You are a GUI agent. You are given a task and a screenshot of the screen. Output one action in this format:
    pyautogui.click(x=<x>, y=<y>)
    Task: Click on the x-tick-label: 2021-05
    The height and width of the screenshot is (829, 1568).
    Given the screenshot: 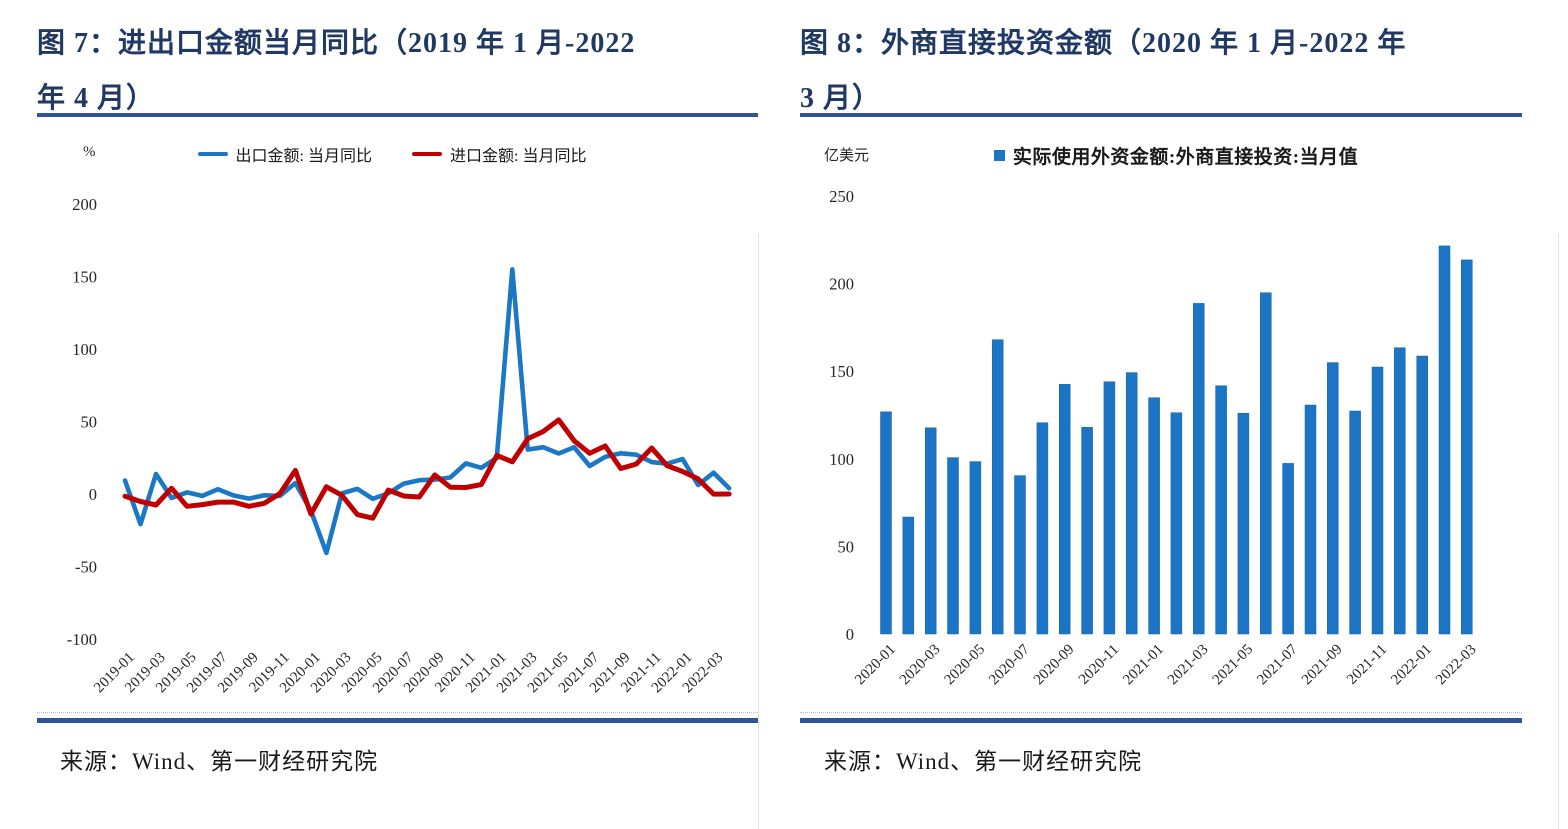 What is the action you would take?
    pyautogui.click(x=1233, y=665)
    